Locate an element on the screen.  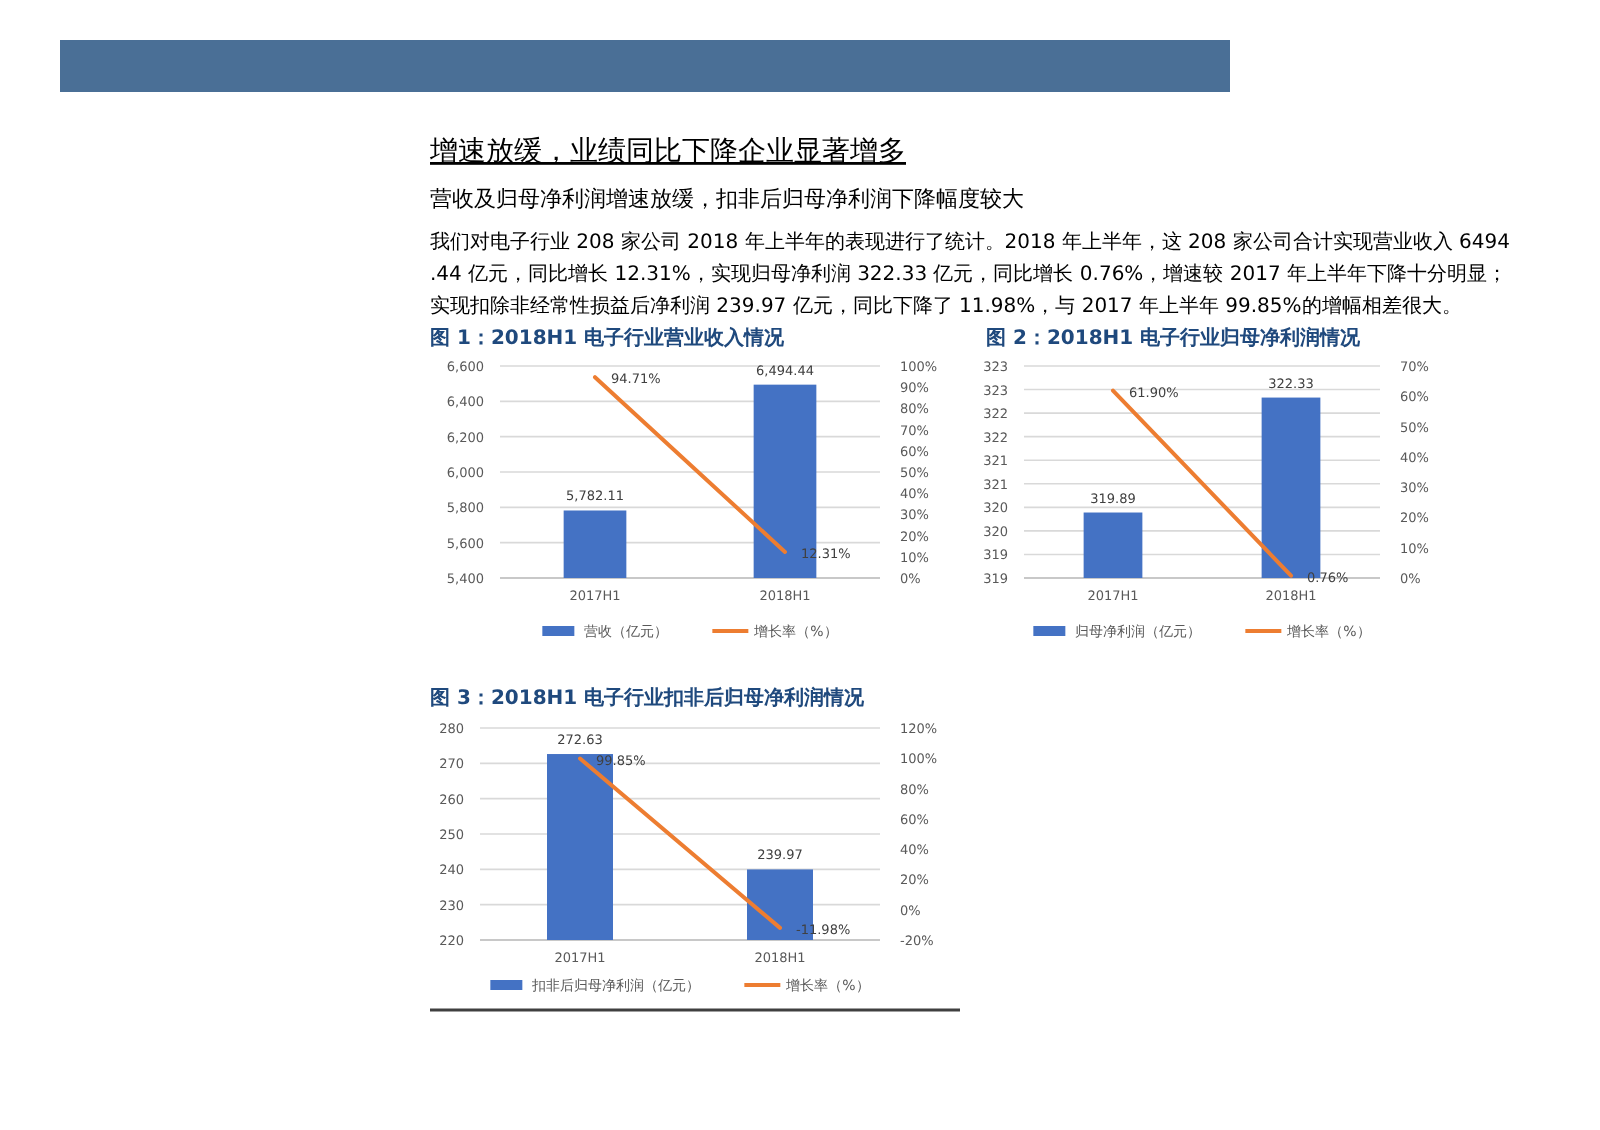
text: 我们对电子行业 208 家公司 2018 年上半年的表现进行了统计。2018 年上半年，这 208 家公司合计实现营业收入 6494.44 亿元，同比增长 12.31%，实现归母净利润 322.33 亿元，同比增长 0.76%，增速较 2017 年上半年下降十分明显；实现扣除非经常性损益后净利润 239.97 亿元，同比下降了 11.98%，与 2017 年上半年 99.85%的增幅相差很大。 is located at coordinates (970, 274).